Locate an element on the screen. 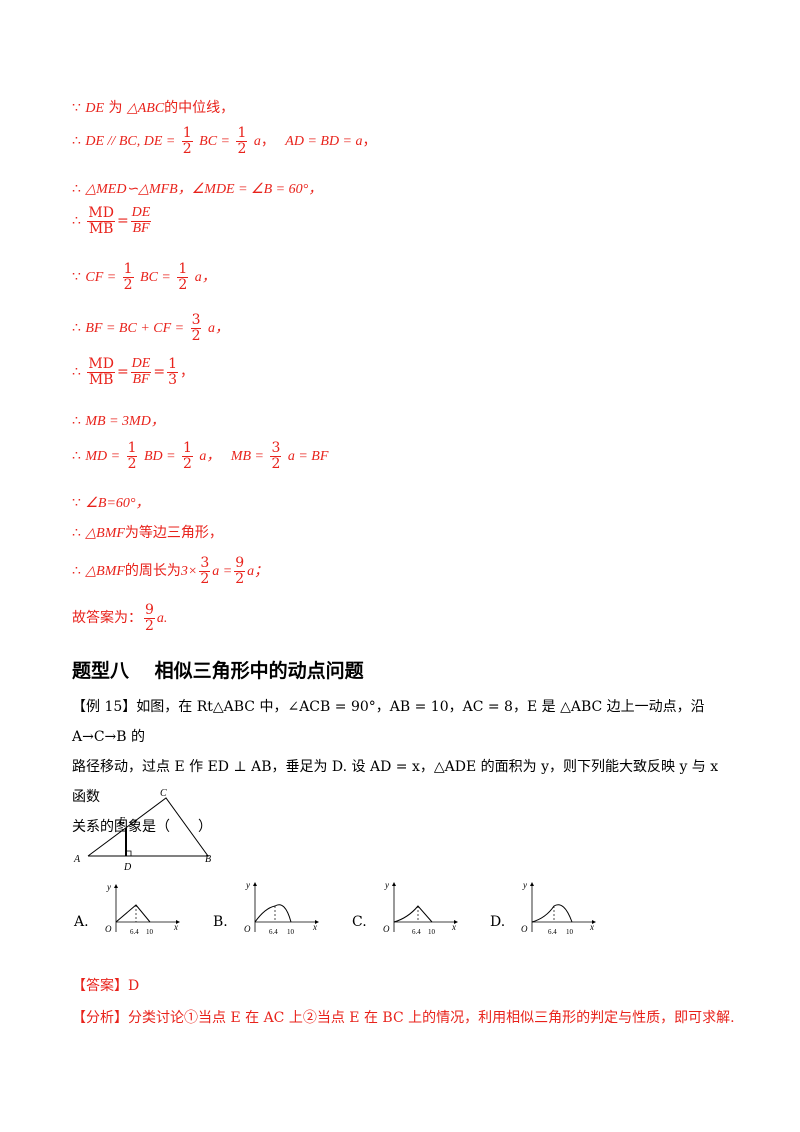 The width and height of the screenshot is (800, 1132). option-a-label: A. is located at coordinates (81, 922).